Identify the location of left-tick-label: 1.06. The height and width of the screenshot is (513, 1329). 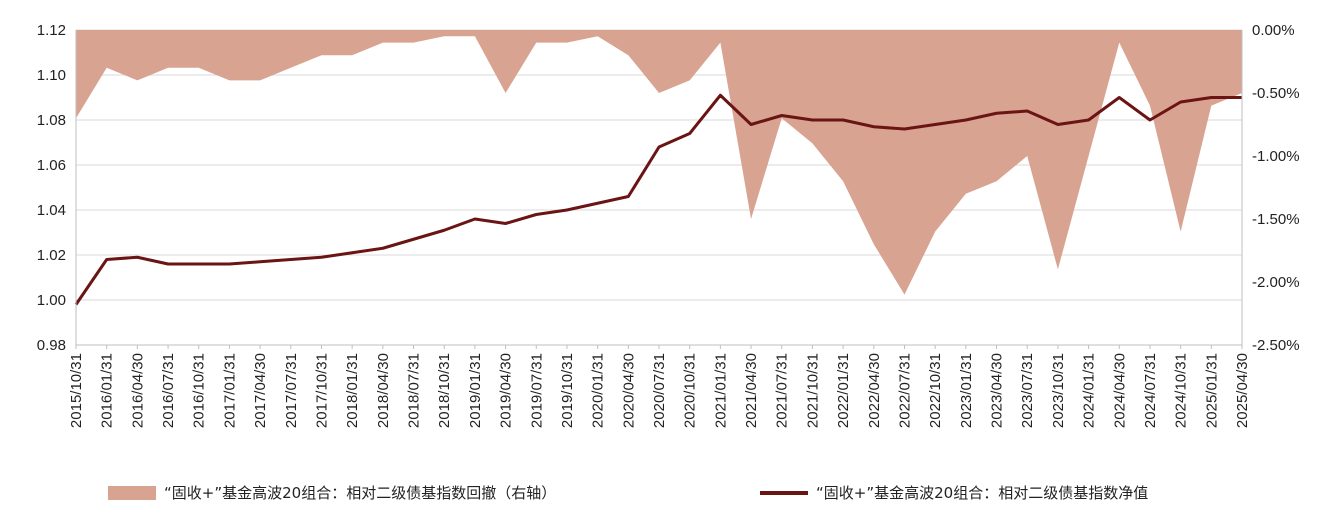
(51, 165).